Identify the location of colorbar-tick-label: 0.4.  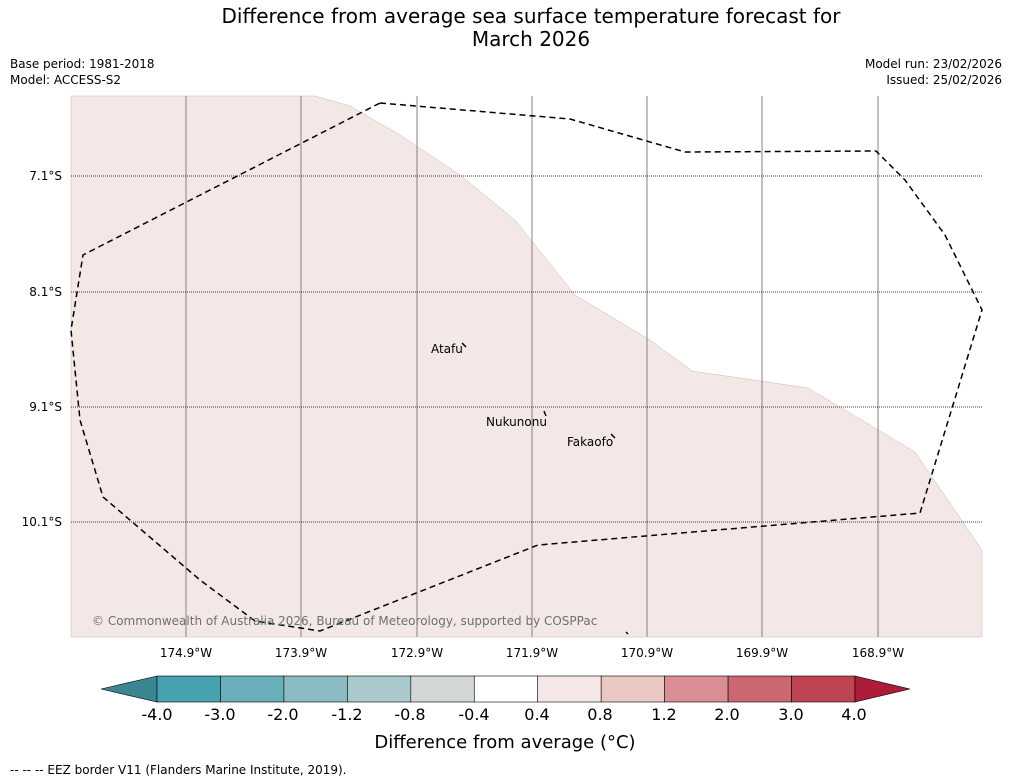
(537, 714).